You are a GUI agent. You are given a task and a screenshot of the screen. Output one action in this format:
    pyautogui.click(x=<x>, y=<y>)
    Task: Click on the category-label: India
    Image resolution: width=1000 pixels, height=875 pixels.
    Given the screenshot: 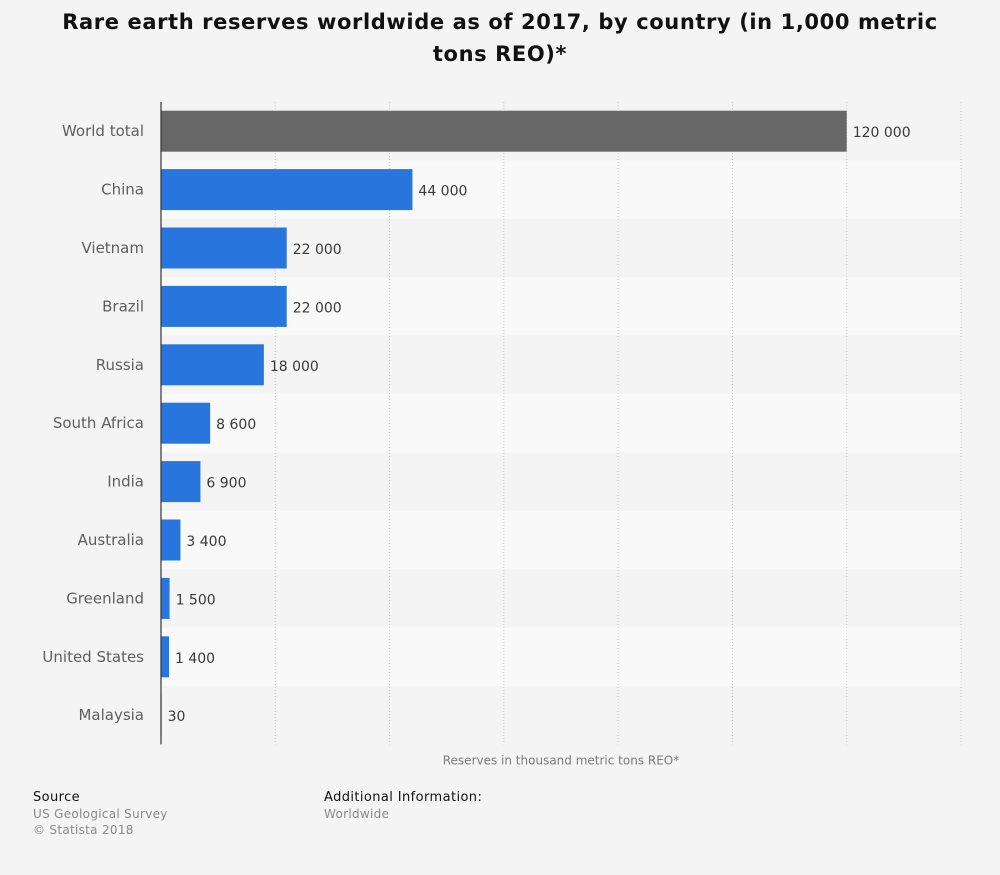 What is the action you would take?
    pyautogui.click(x=125, y=482)
    